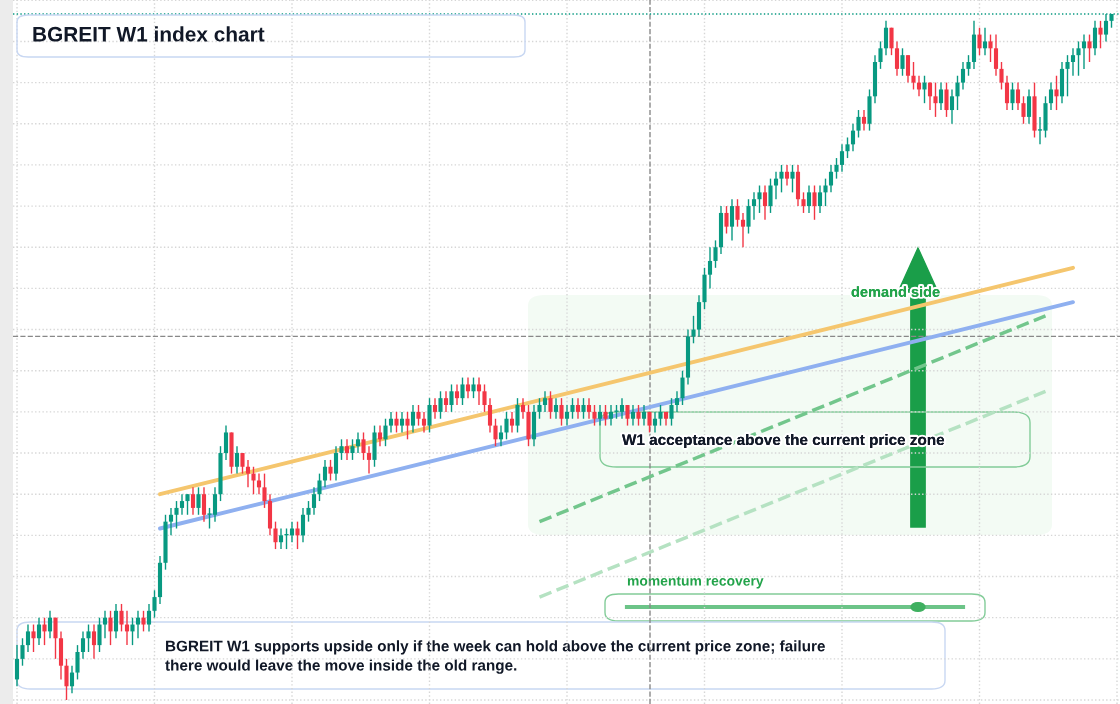  What do you see at coordinates (695, 582) in the screenshot?
I see `annotation: momentum recovery` at bounding box center [695, 582].